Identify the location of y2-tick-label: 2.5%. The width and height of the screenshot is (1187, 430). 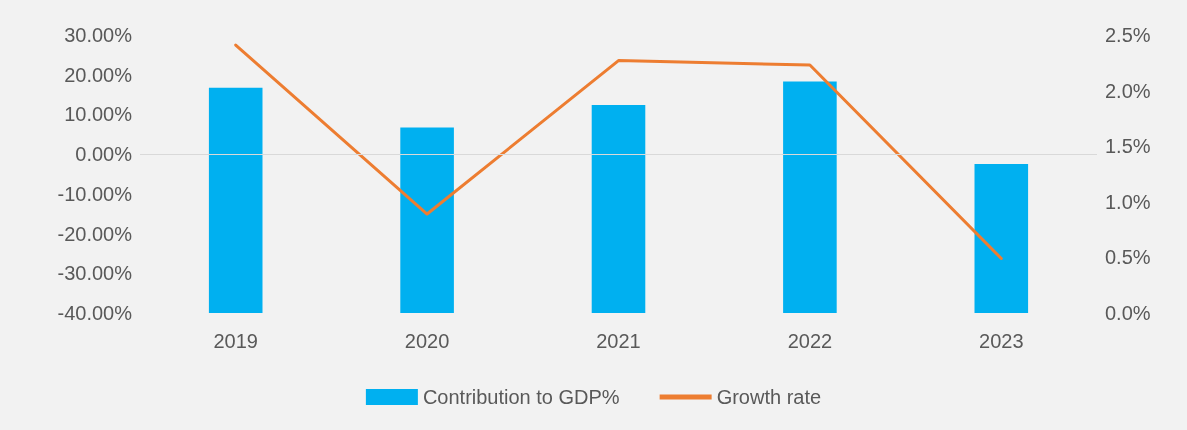
(1128, 35).